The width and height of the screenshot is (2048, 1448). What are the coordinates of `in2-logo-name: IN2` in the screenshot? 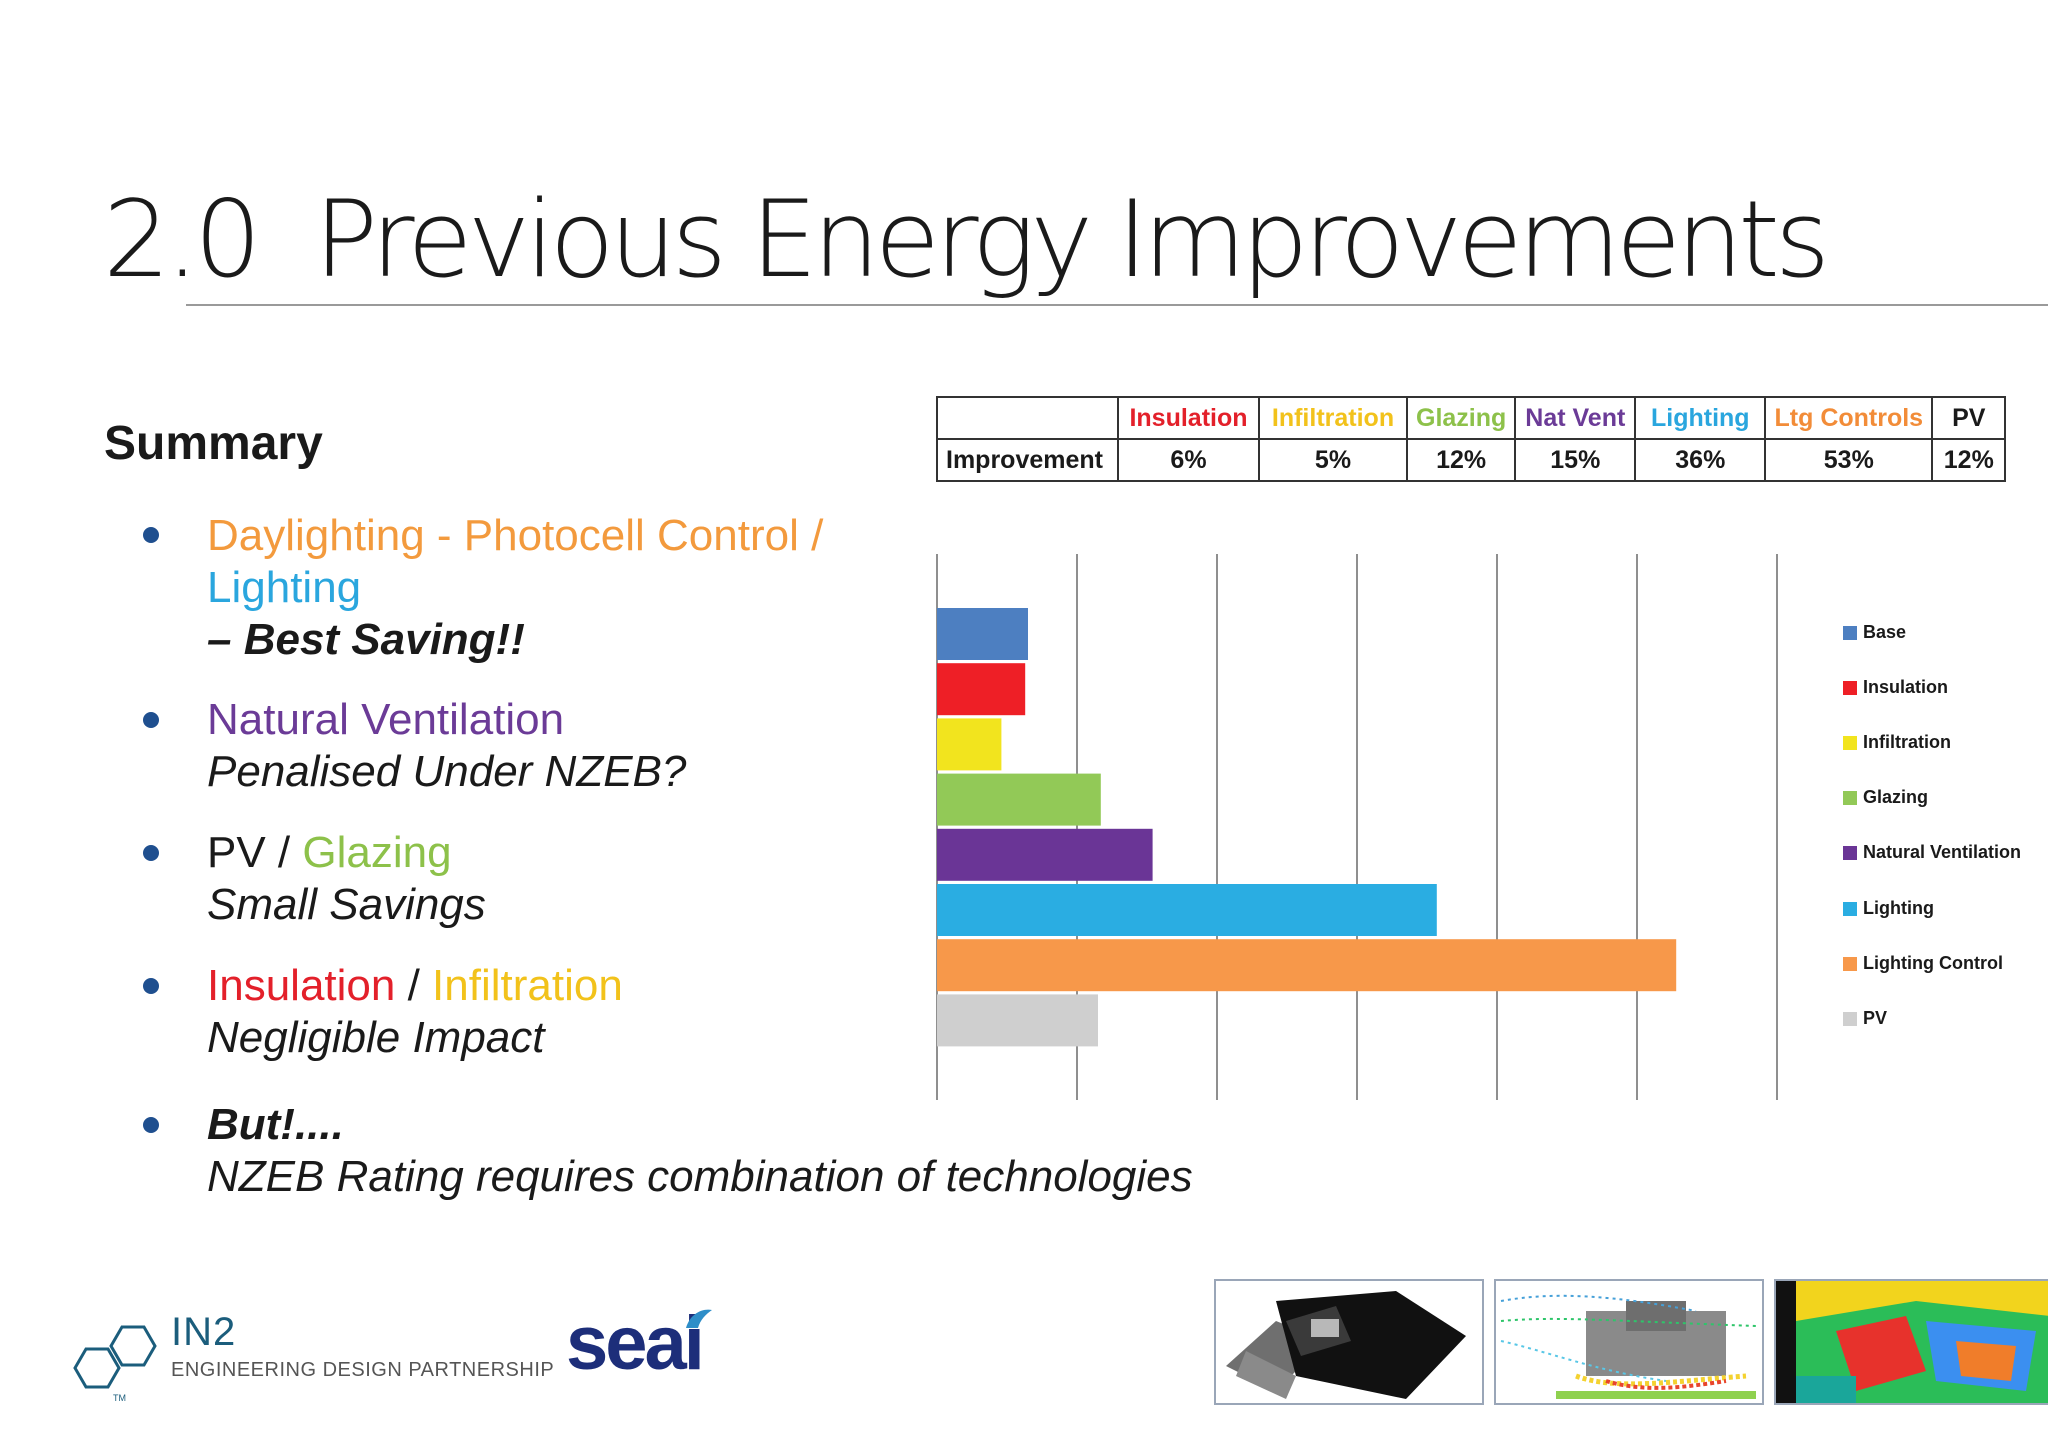 It's located at (204, 1332).